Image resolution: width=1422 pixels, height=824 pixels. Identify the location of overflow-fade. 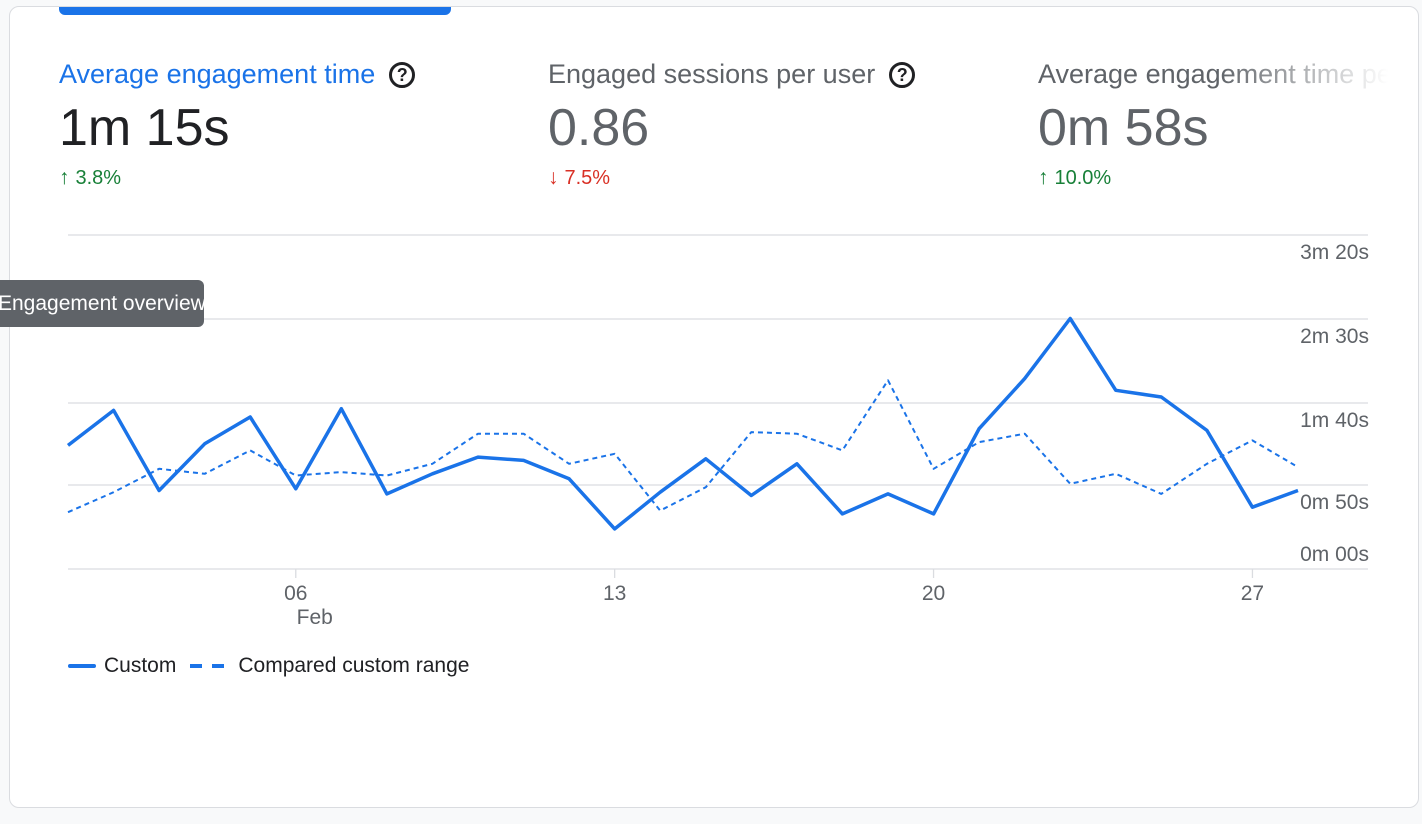
(1318, 107).